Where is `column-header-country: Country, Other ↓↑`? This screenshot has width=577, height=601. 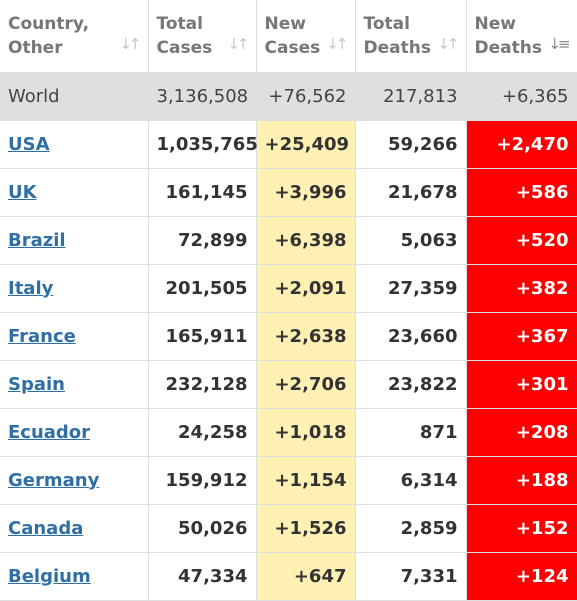
column-header-country: Country, Other ↓↑ is located at coordinates (74, 36).